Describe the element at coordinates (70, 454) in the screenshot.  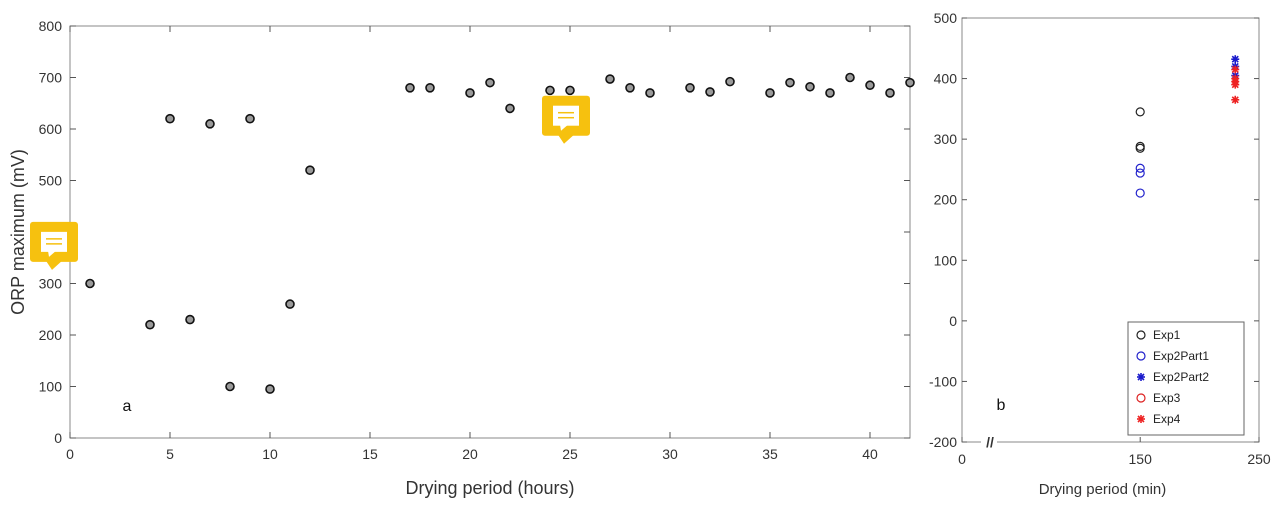
I see `x-tick-label-a: 0` at that location.